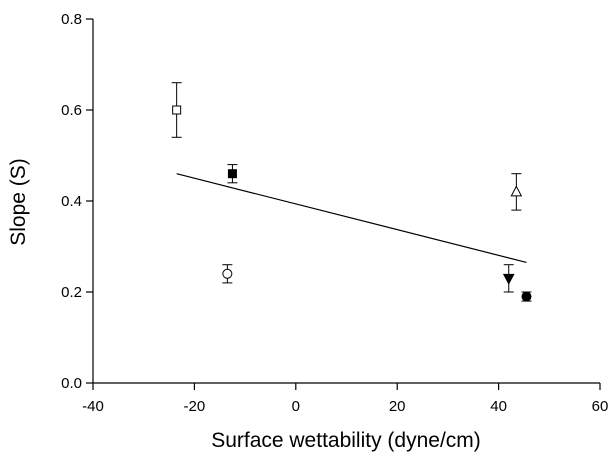  What do you see at coordinates (397, 406) in the screenshot?
I see `x-tick-label: 20` at bounding box center [397, 406].